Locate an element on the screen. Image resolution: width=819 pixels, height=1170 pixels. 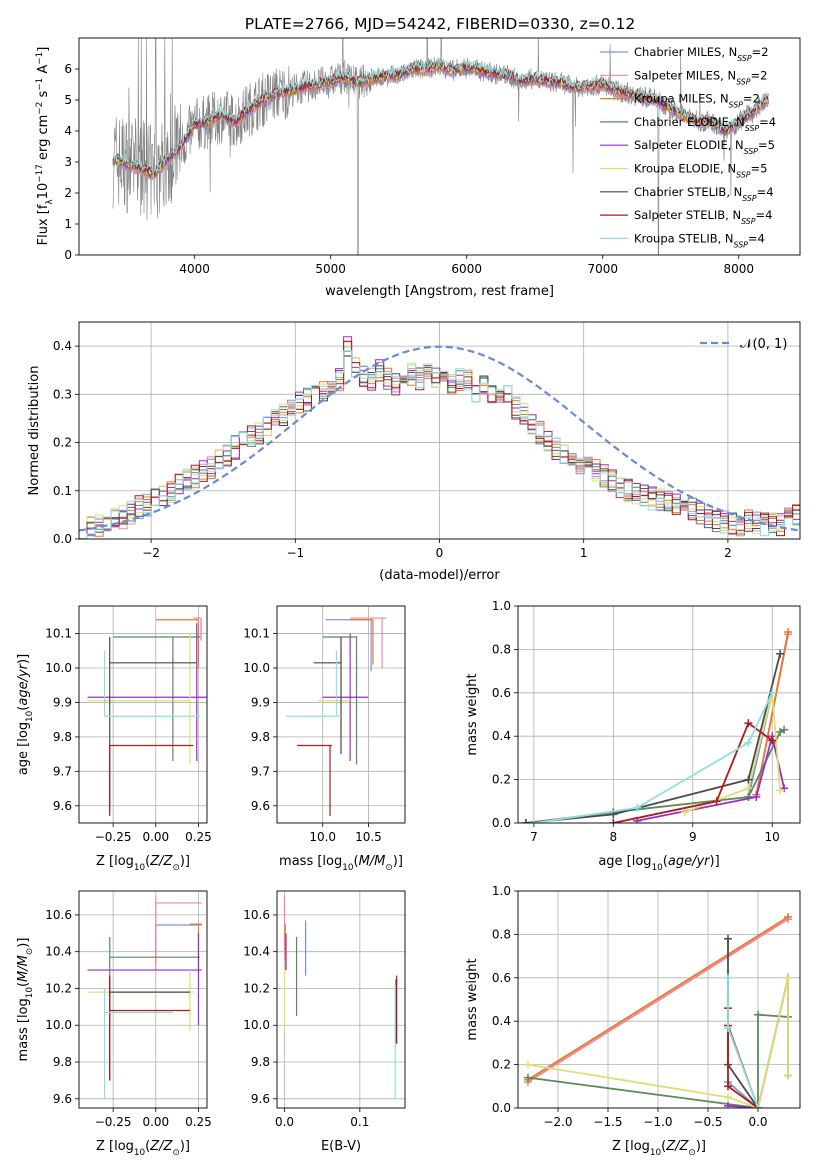
x-tick-label: 10.5 is located at coordinates (368, 837).